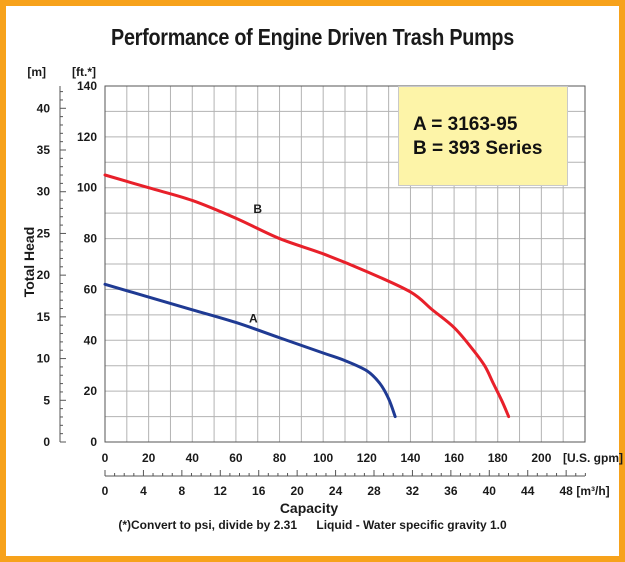 The image size is (625, 562). I want to click on x-tick-label-m3h: 20, so click(297, 491).